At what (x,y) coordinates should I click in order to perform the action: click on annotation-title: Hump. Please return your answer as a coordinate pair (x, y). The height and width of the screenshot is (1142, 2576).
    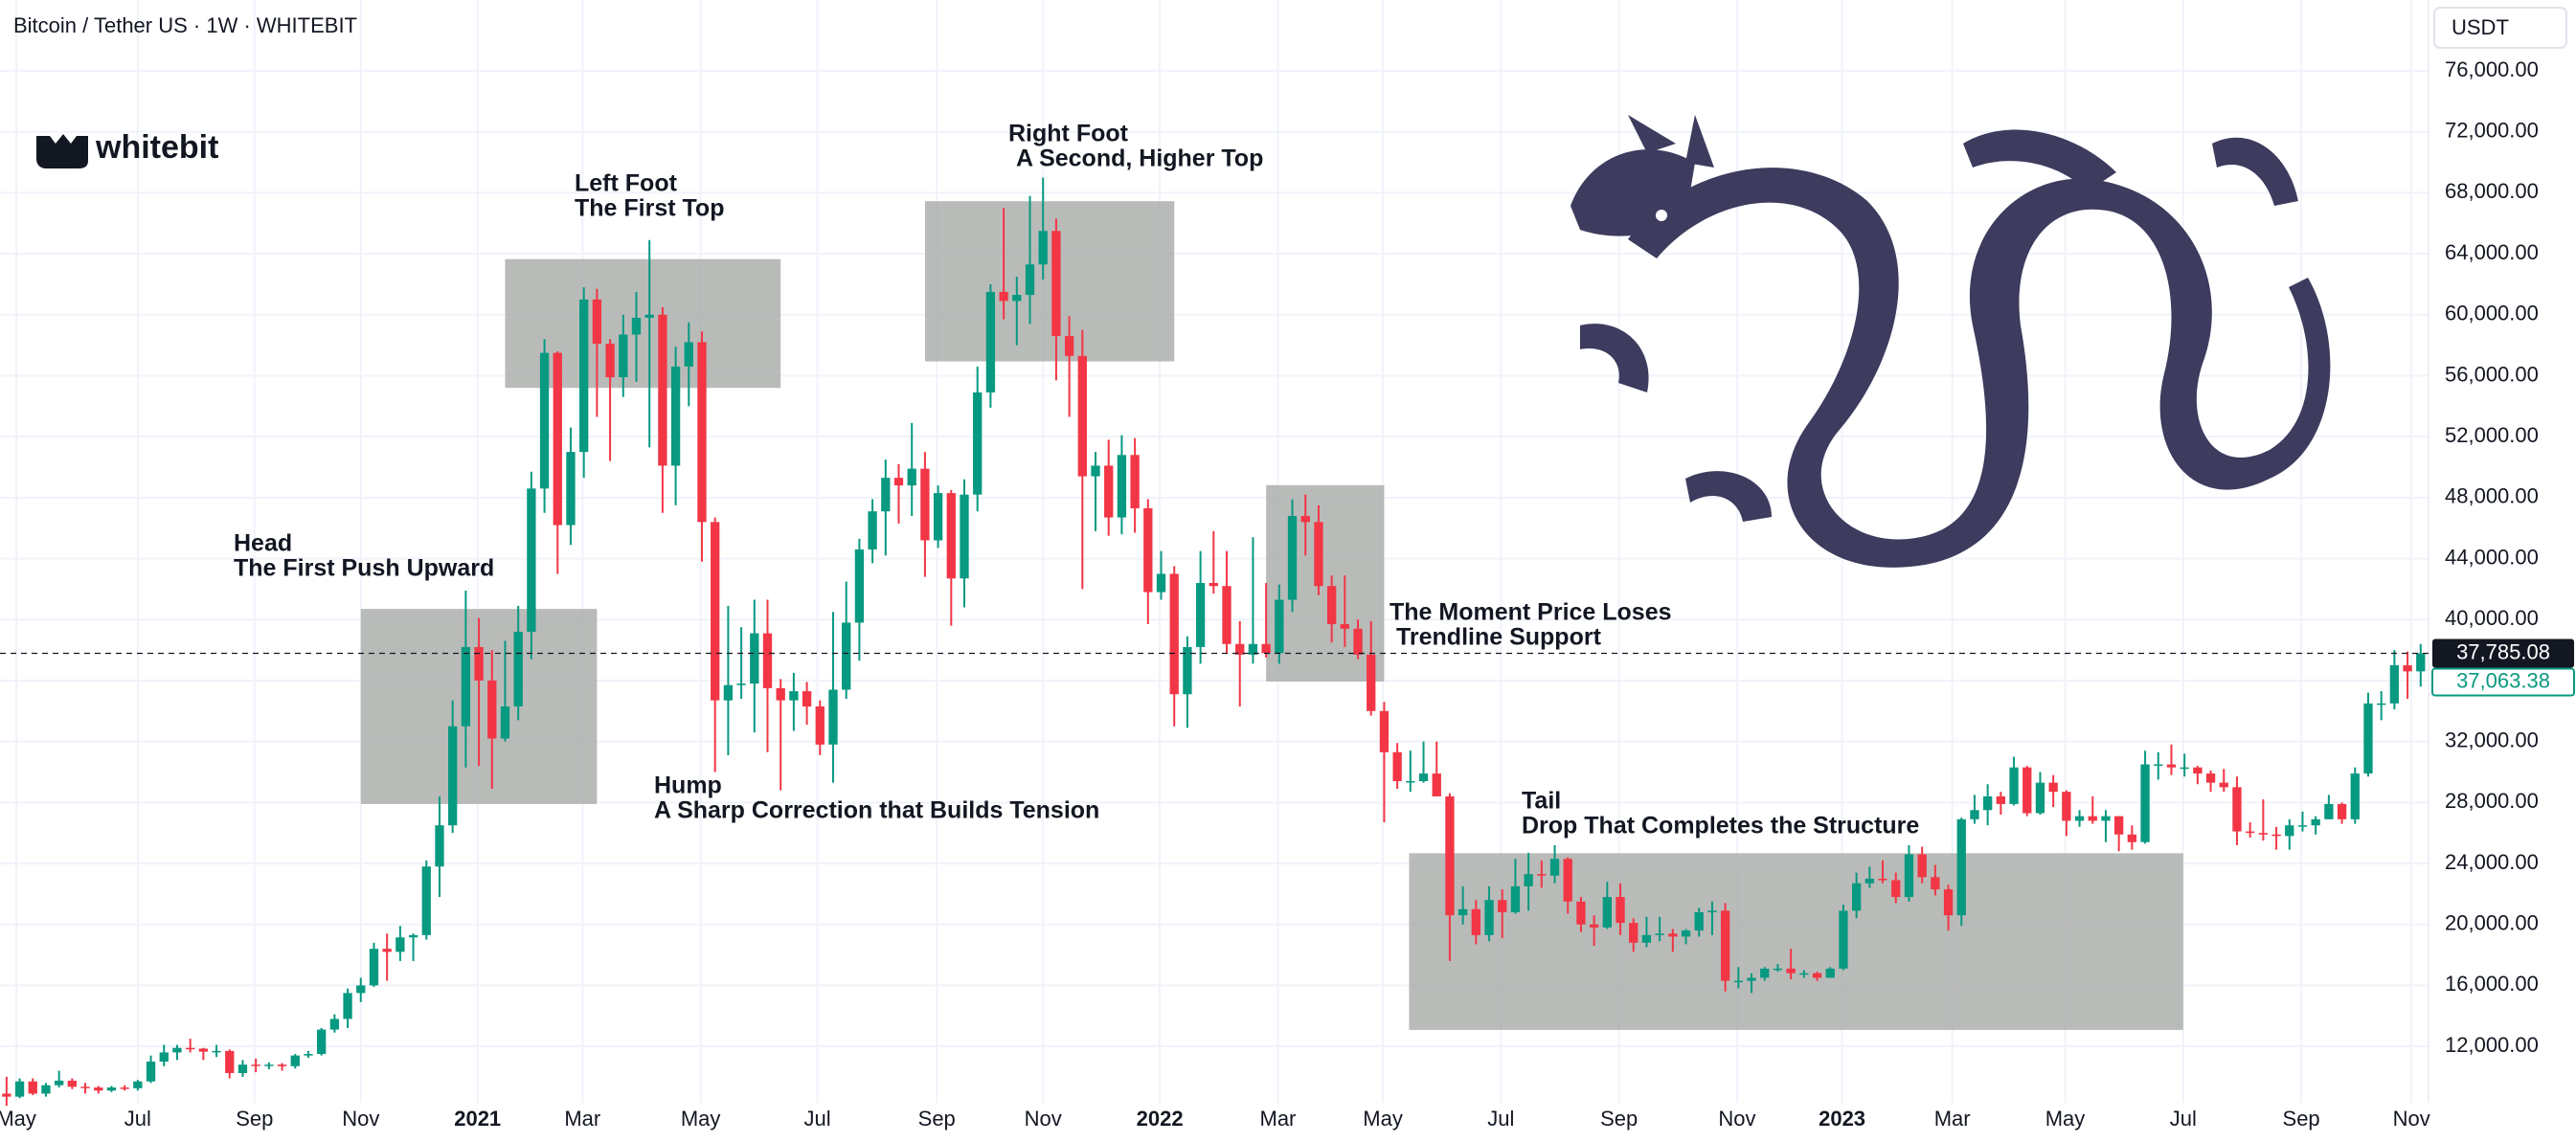
    Looking at the image, I should click on (688, 786).